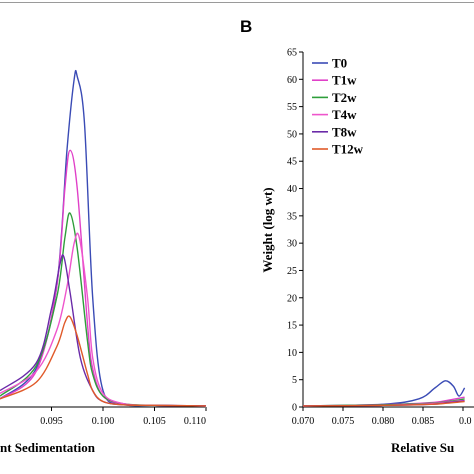 Image resolution: width=474 pixels, height=474 pixels. I want to click on panel-b-x-tick-label: 0.080, so click(383, 421).